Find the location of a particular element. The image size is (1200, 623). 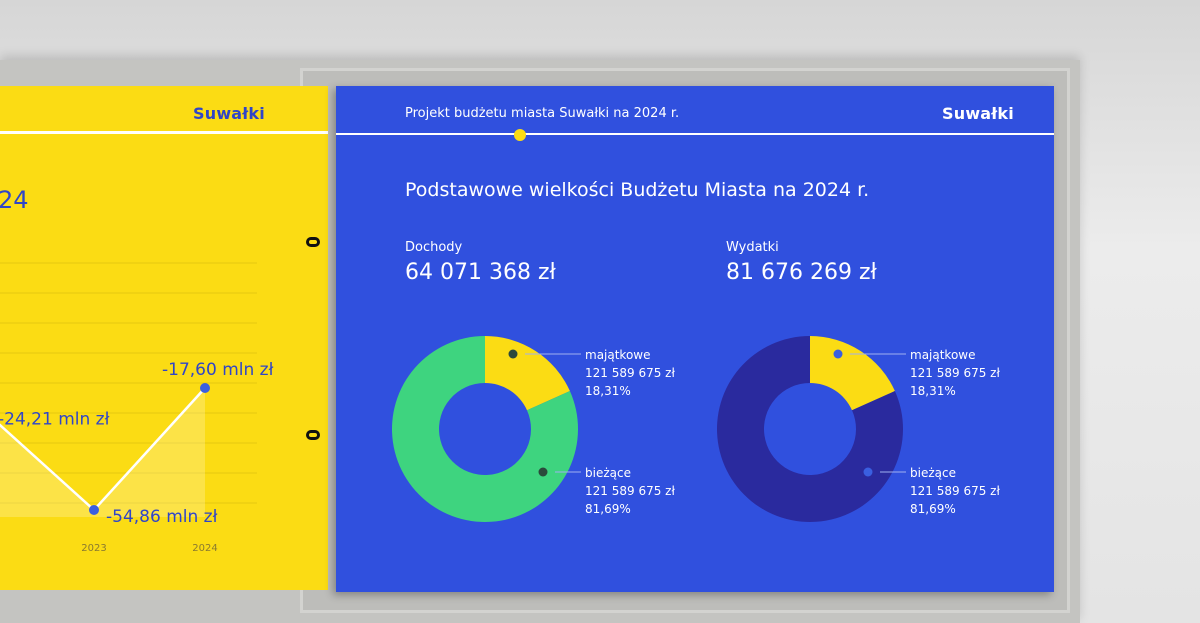

data-label: -54,86 mln zł is located at coordinates (162, 517).